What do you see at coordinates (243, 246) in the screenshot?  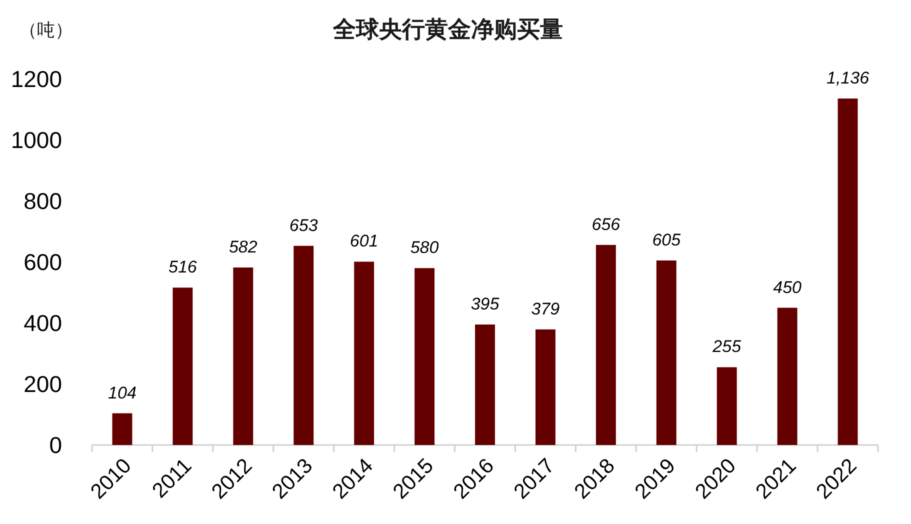 I see `data-label: 582` at bounding box center [243, 246].